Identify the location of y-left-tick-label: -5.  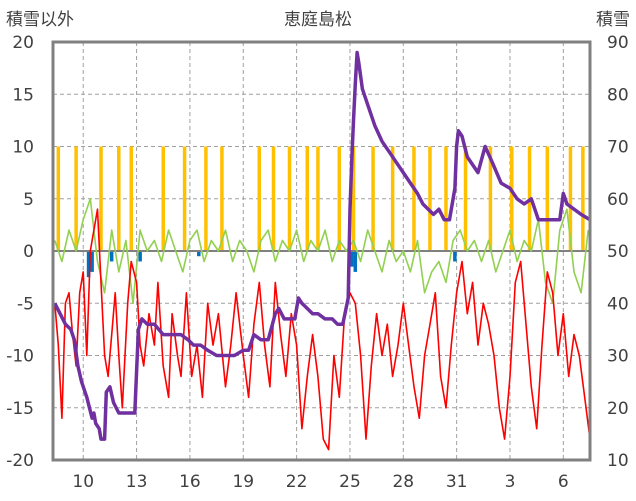
(25, 304).